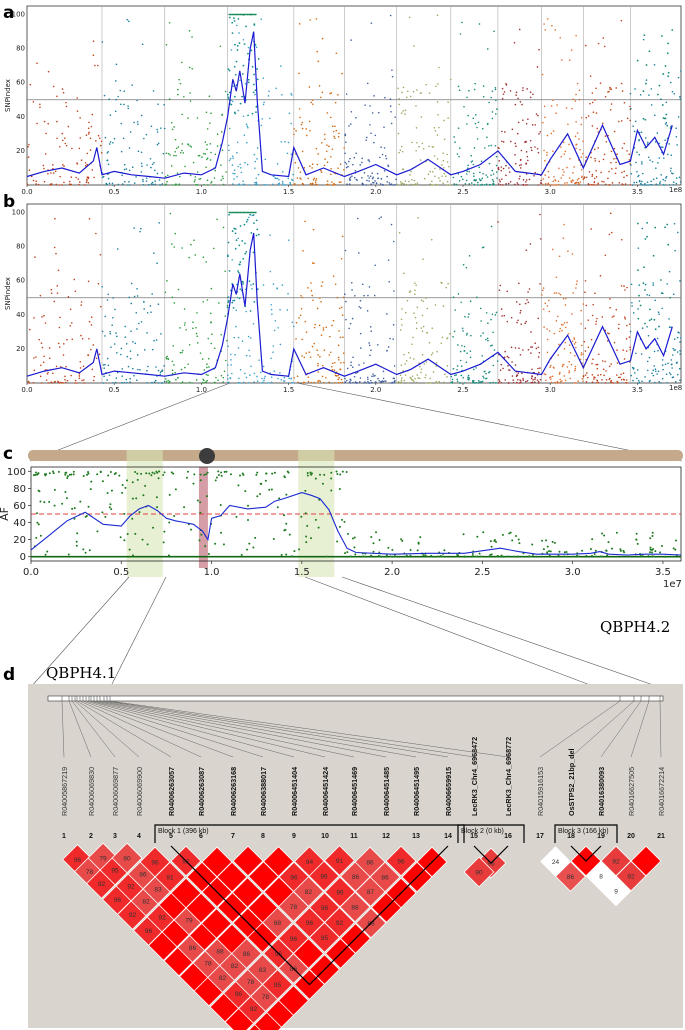  I want to click on marker-connector, so click(124, 729).